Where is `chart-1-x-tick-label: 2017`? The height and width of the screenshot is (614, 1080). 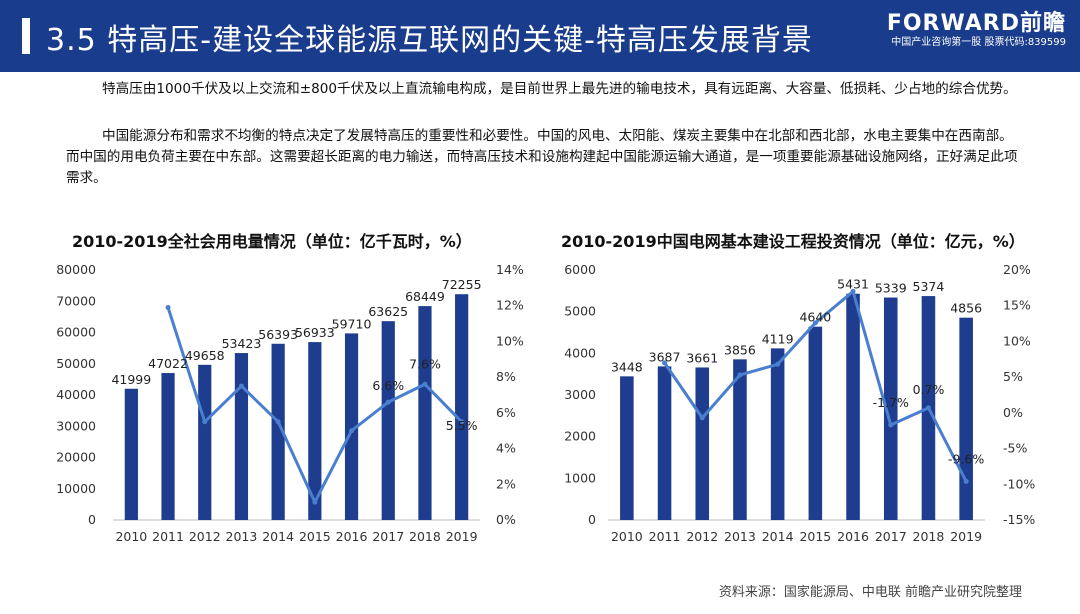
chart-1-x-tick-label: 2017 is located at coordinates (388, 536).